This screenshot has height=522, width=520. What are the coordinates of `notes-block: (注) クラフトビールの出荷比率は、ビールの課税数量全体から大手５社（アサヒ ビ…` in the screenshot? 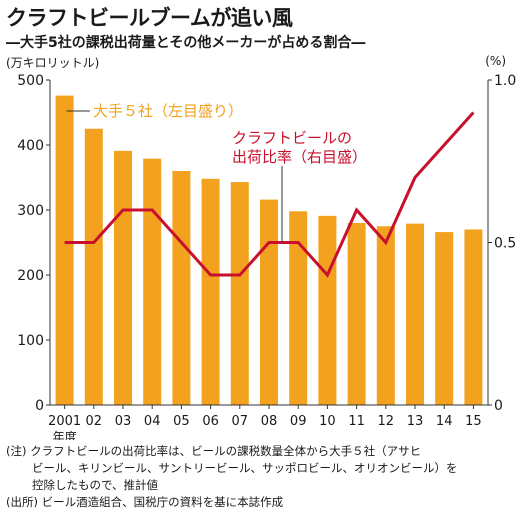 It's located at (261, 477).